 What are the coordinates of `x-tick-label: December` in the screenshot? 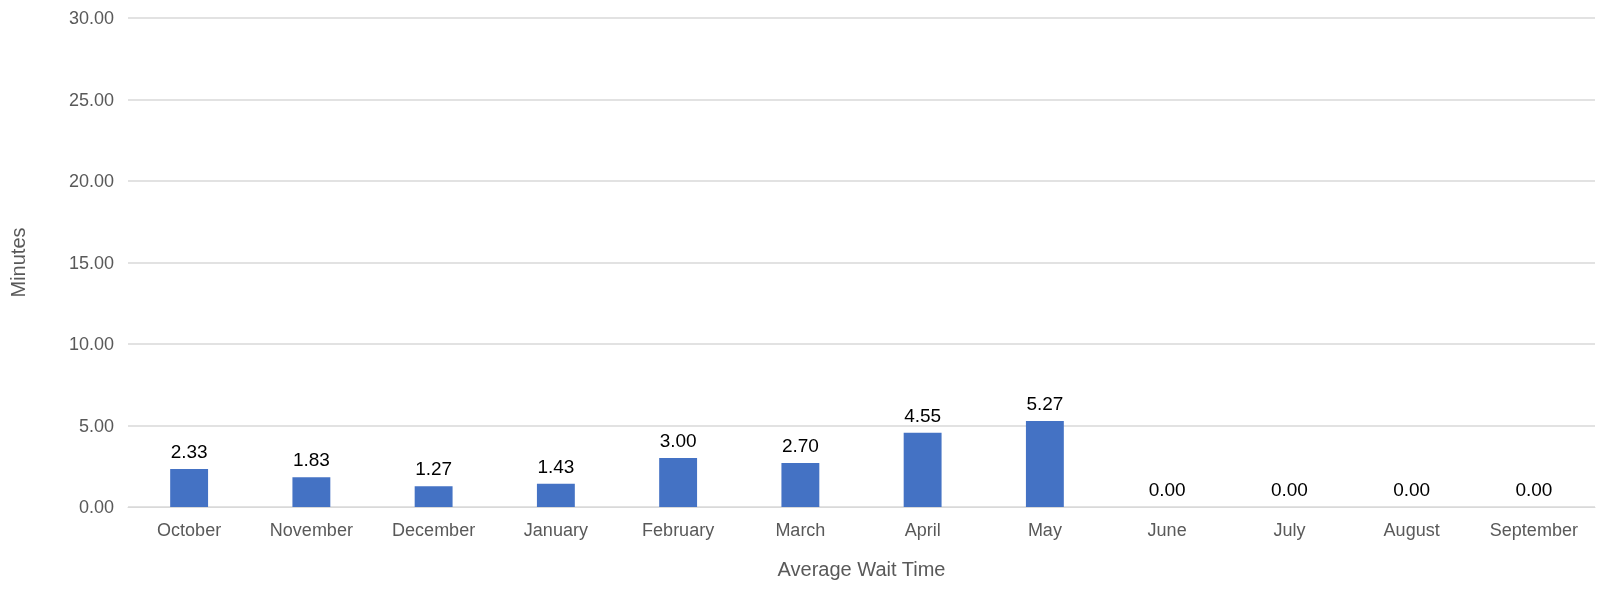 It's located at (434, 530).